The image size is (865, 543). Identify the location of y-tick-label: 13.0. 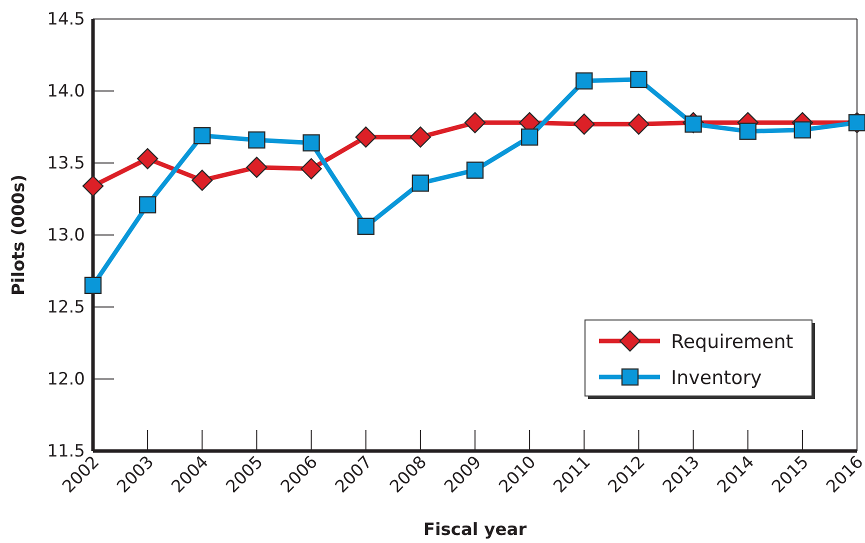
(66, 235).